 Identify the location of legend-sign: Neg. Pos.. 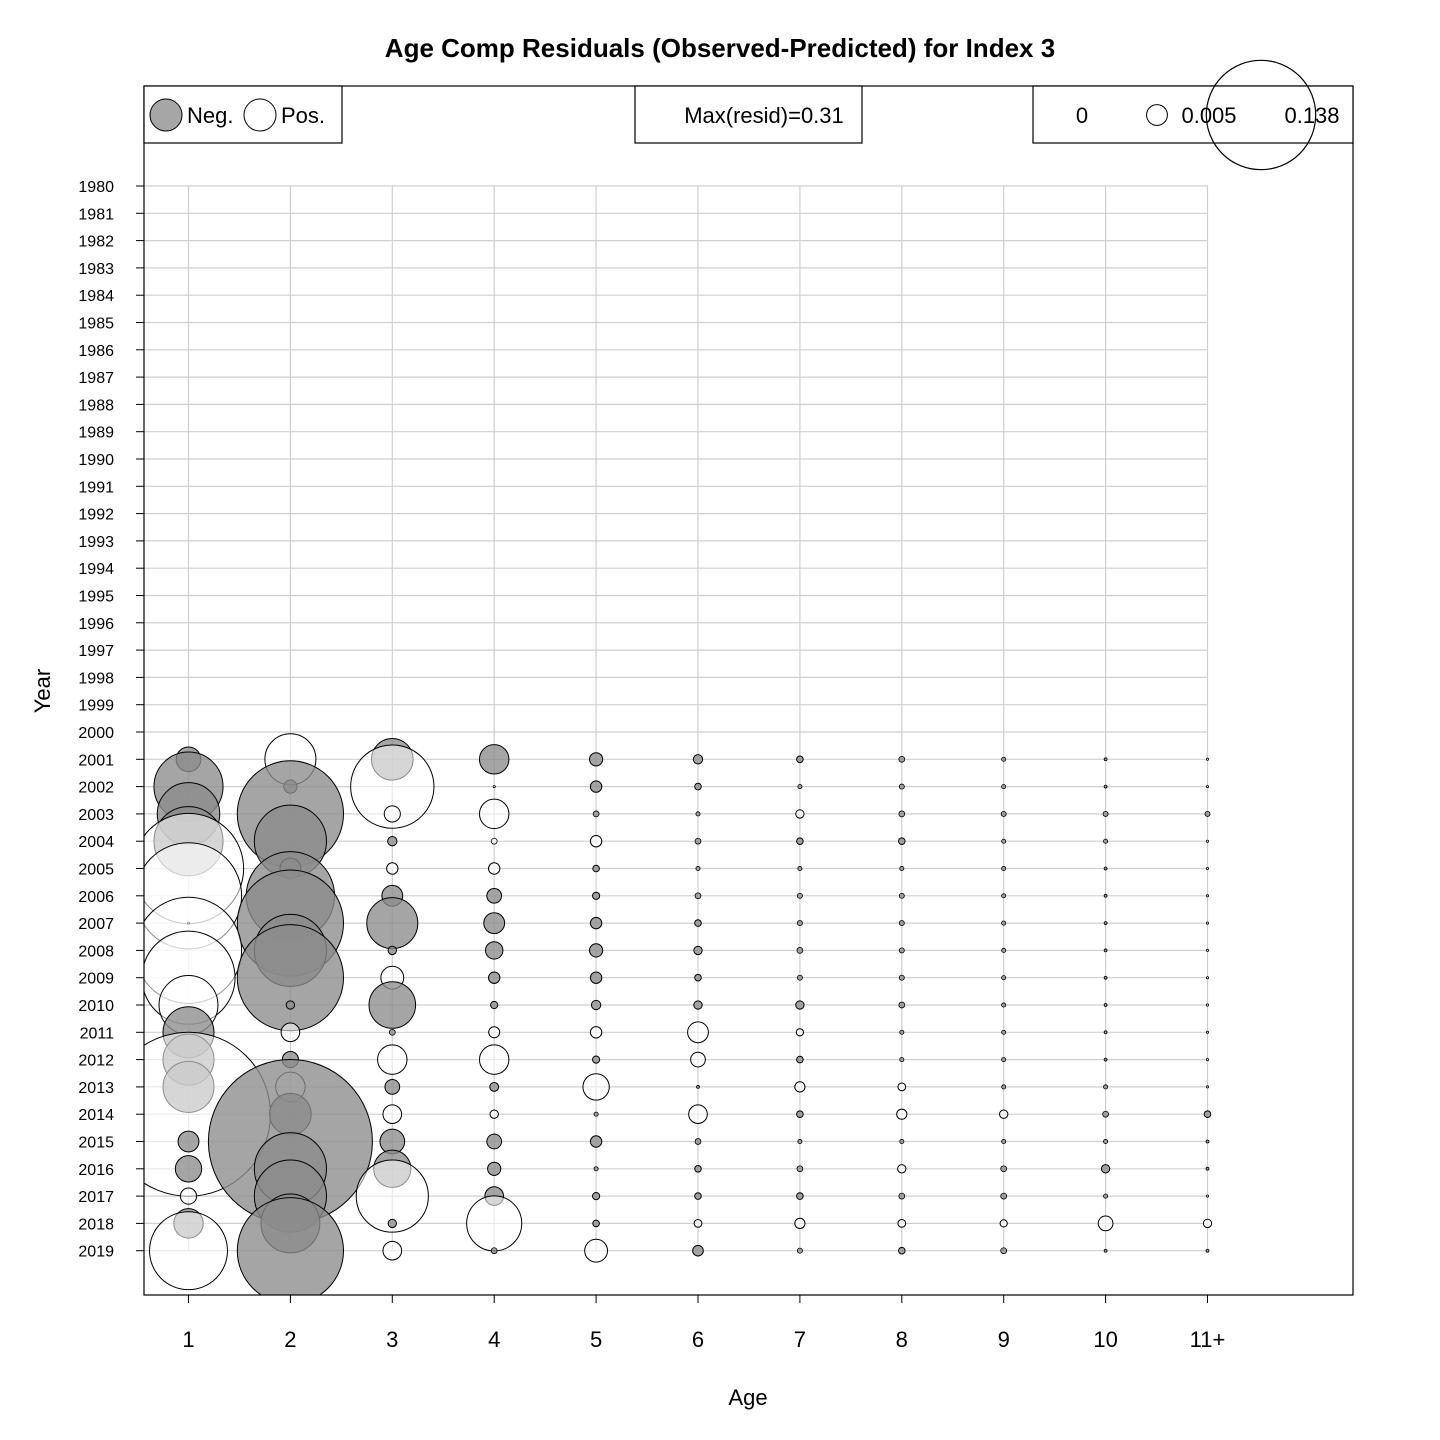
(243, 114).